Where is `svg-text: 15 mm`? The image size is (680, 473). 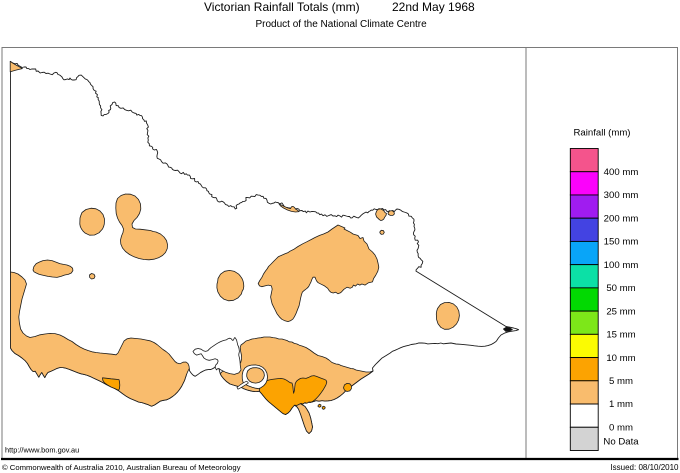 svg-text: 15 mm is located at coordinates (620, 335).